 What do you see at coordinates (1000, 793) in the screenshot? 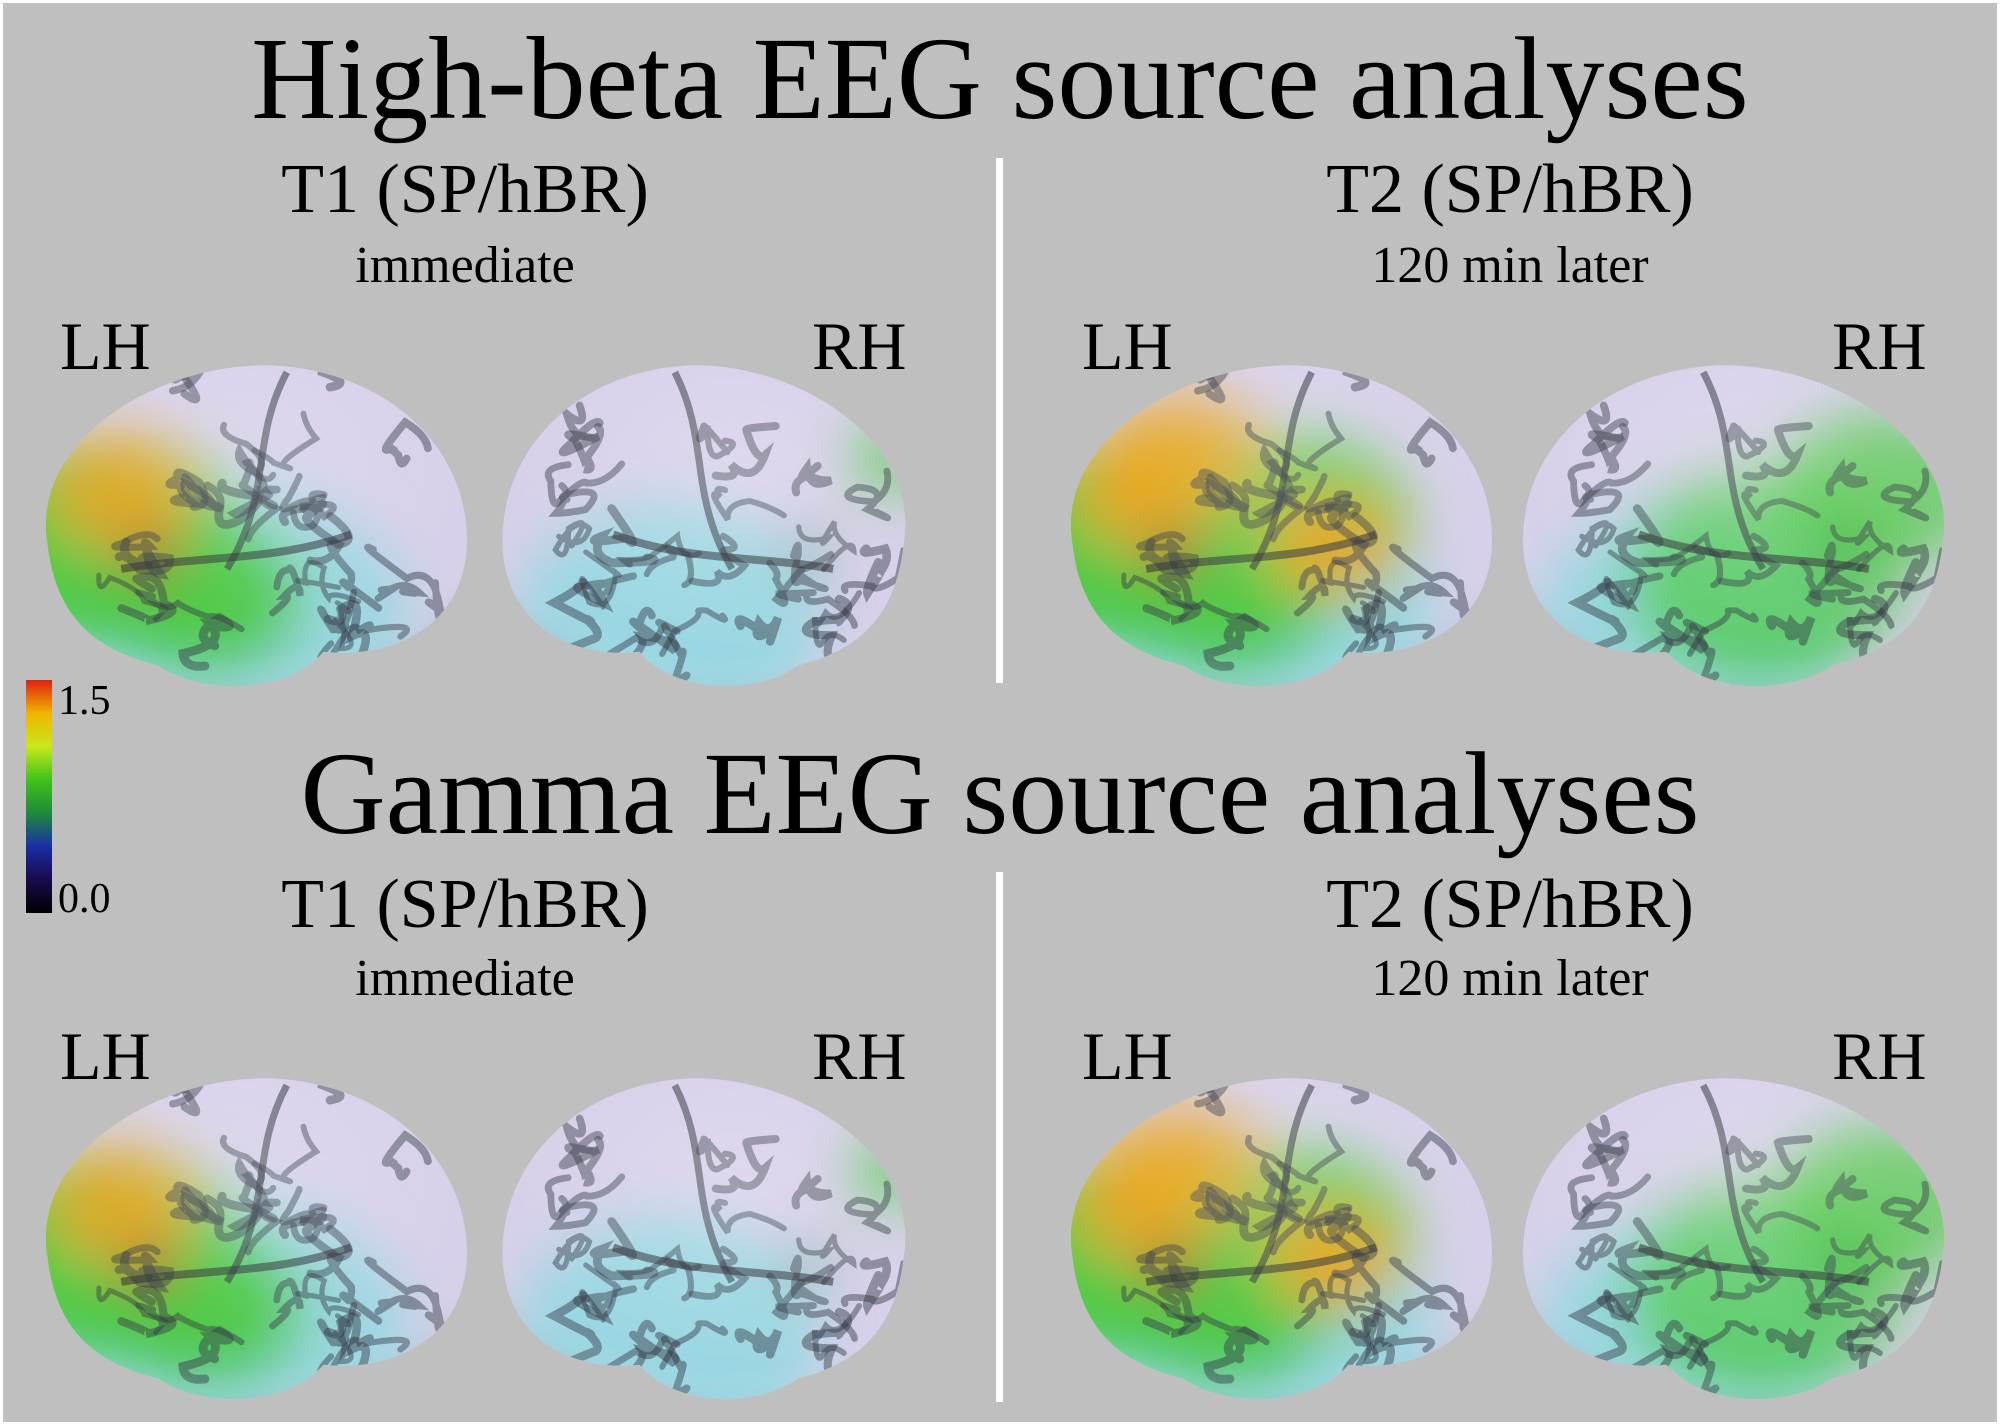
I see `panel-title-gamma: Gamma EEG source analyses` at bounding box center [1000, 793].